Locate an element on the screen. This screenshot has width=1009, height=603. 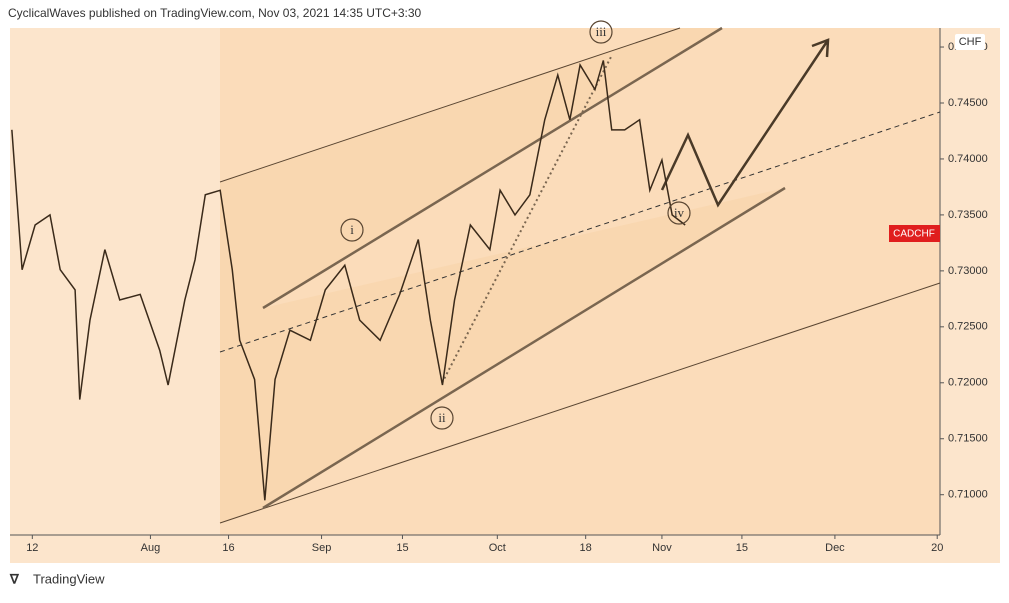
wave-label: iv is located at coordinates (679, 212).